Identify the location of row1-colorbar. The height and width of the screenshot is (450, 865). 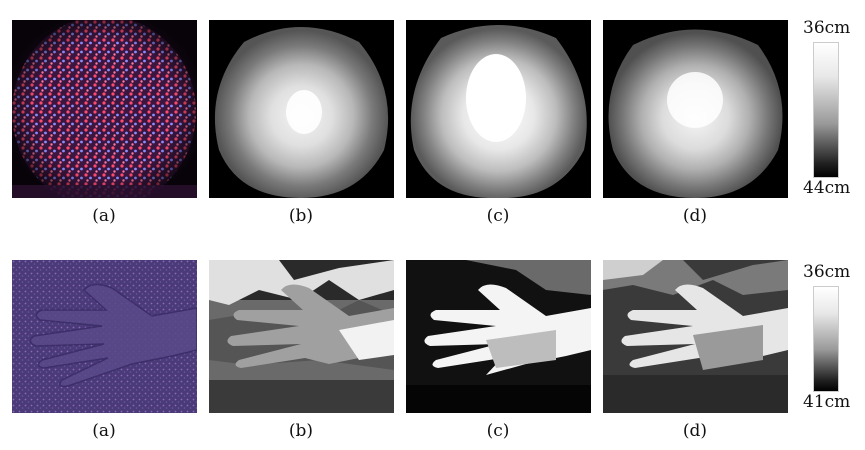
(826, 110).